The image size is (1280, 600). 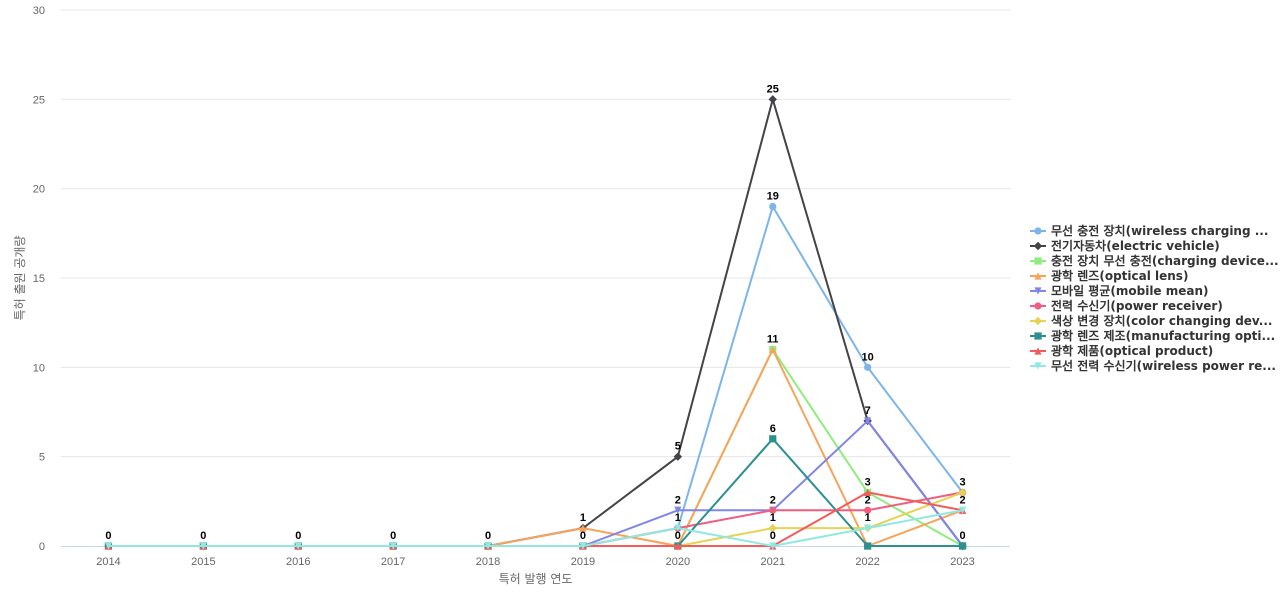 What do you see at coordinates (678, 562) in the screenshot?
I see `x-tick-label: 2020` at bounding box center [678, 562].